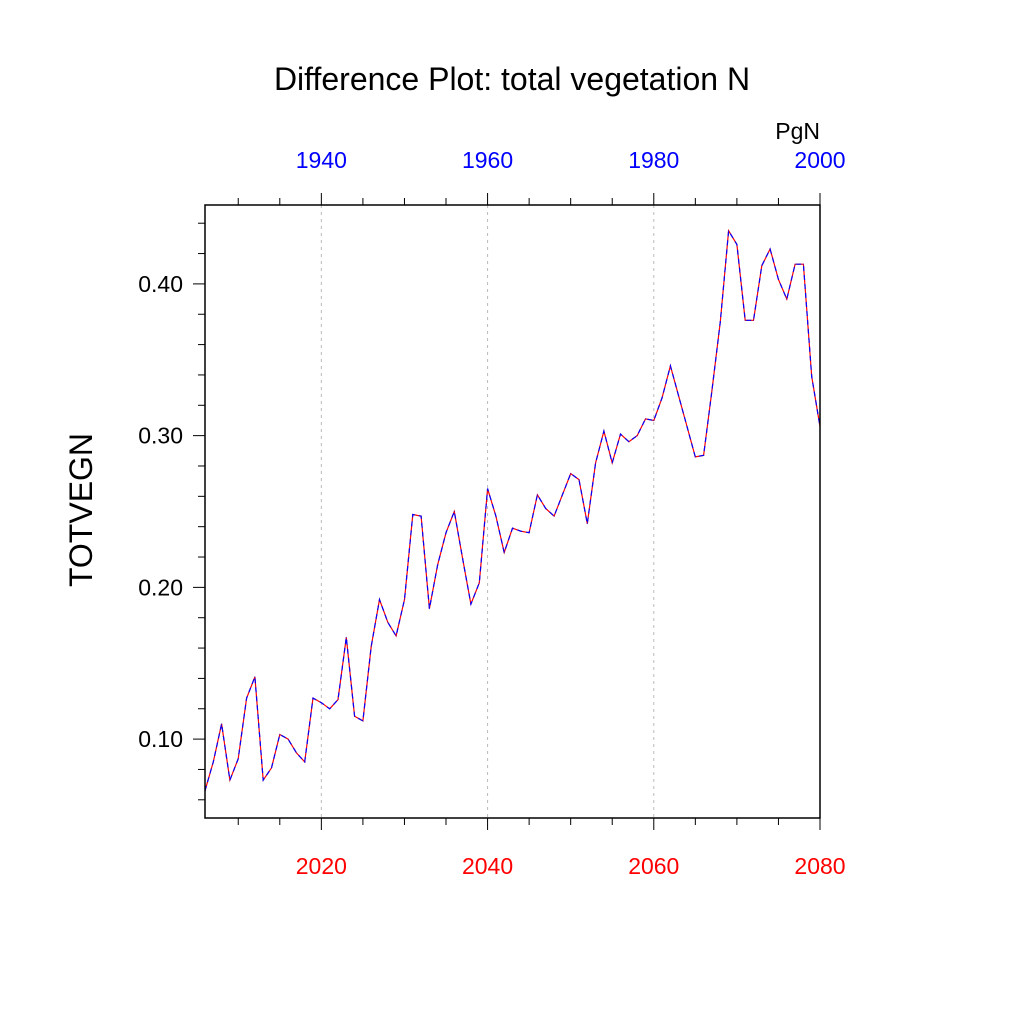  I want to click on chart-title: Difference Plot: total vegetation N, so click(512, 79).